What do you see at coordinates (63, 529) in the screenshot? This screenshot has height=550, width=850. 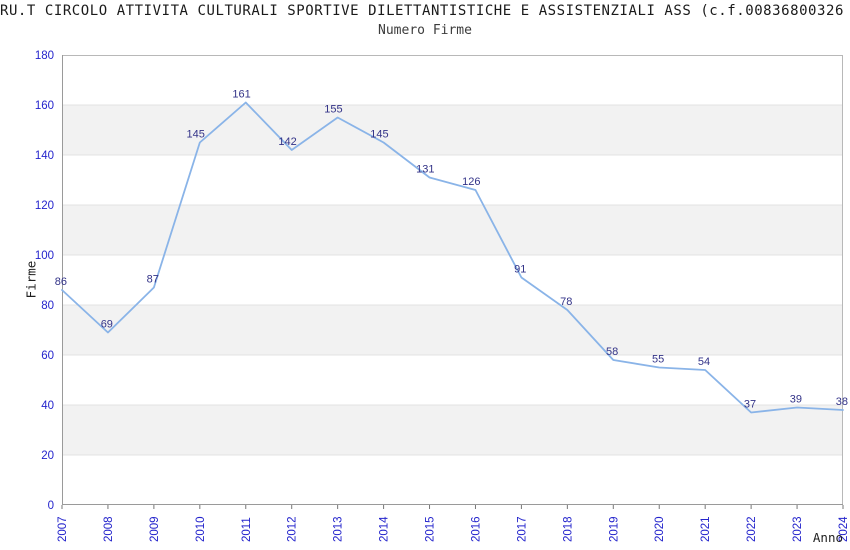 I see `x-tick-label: 2007` at bounding box center [63, 529].